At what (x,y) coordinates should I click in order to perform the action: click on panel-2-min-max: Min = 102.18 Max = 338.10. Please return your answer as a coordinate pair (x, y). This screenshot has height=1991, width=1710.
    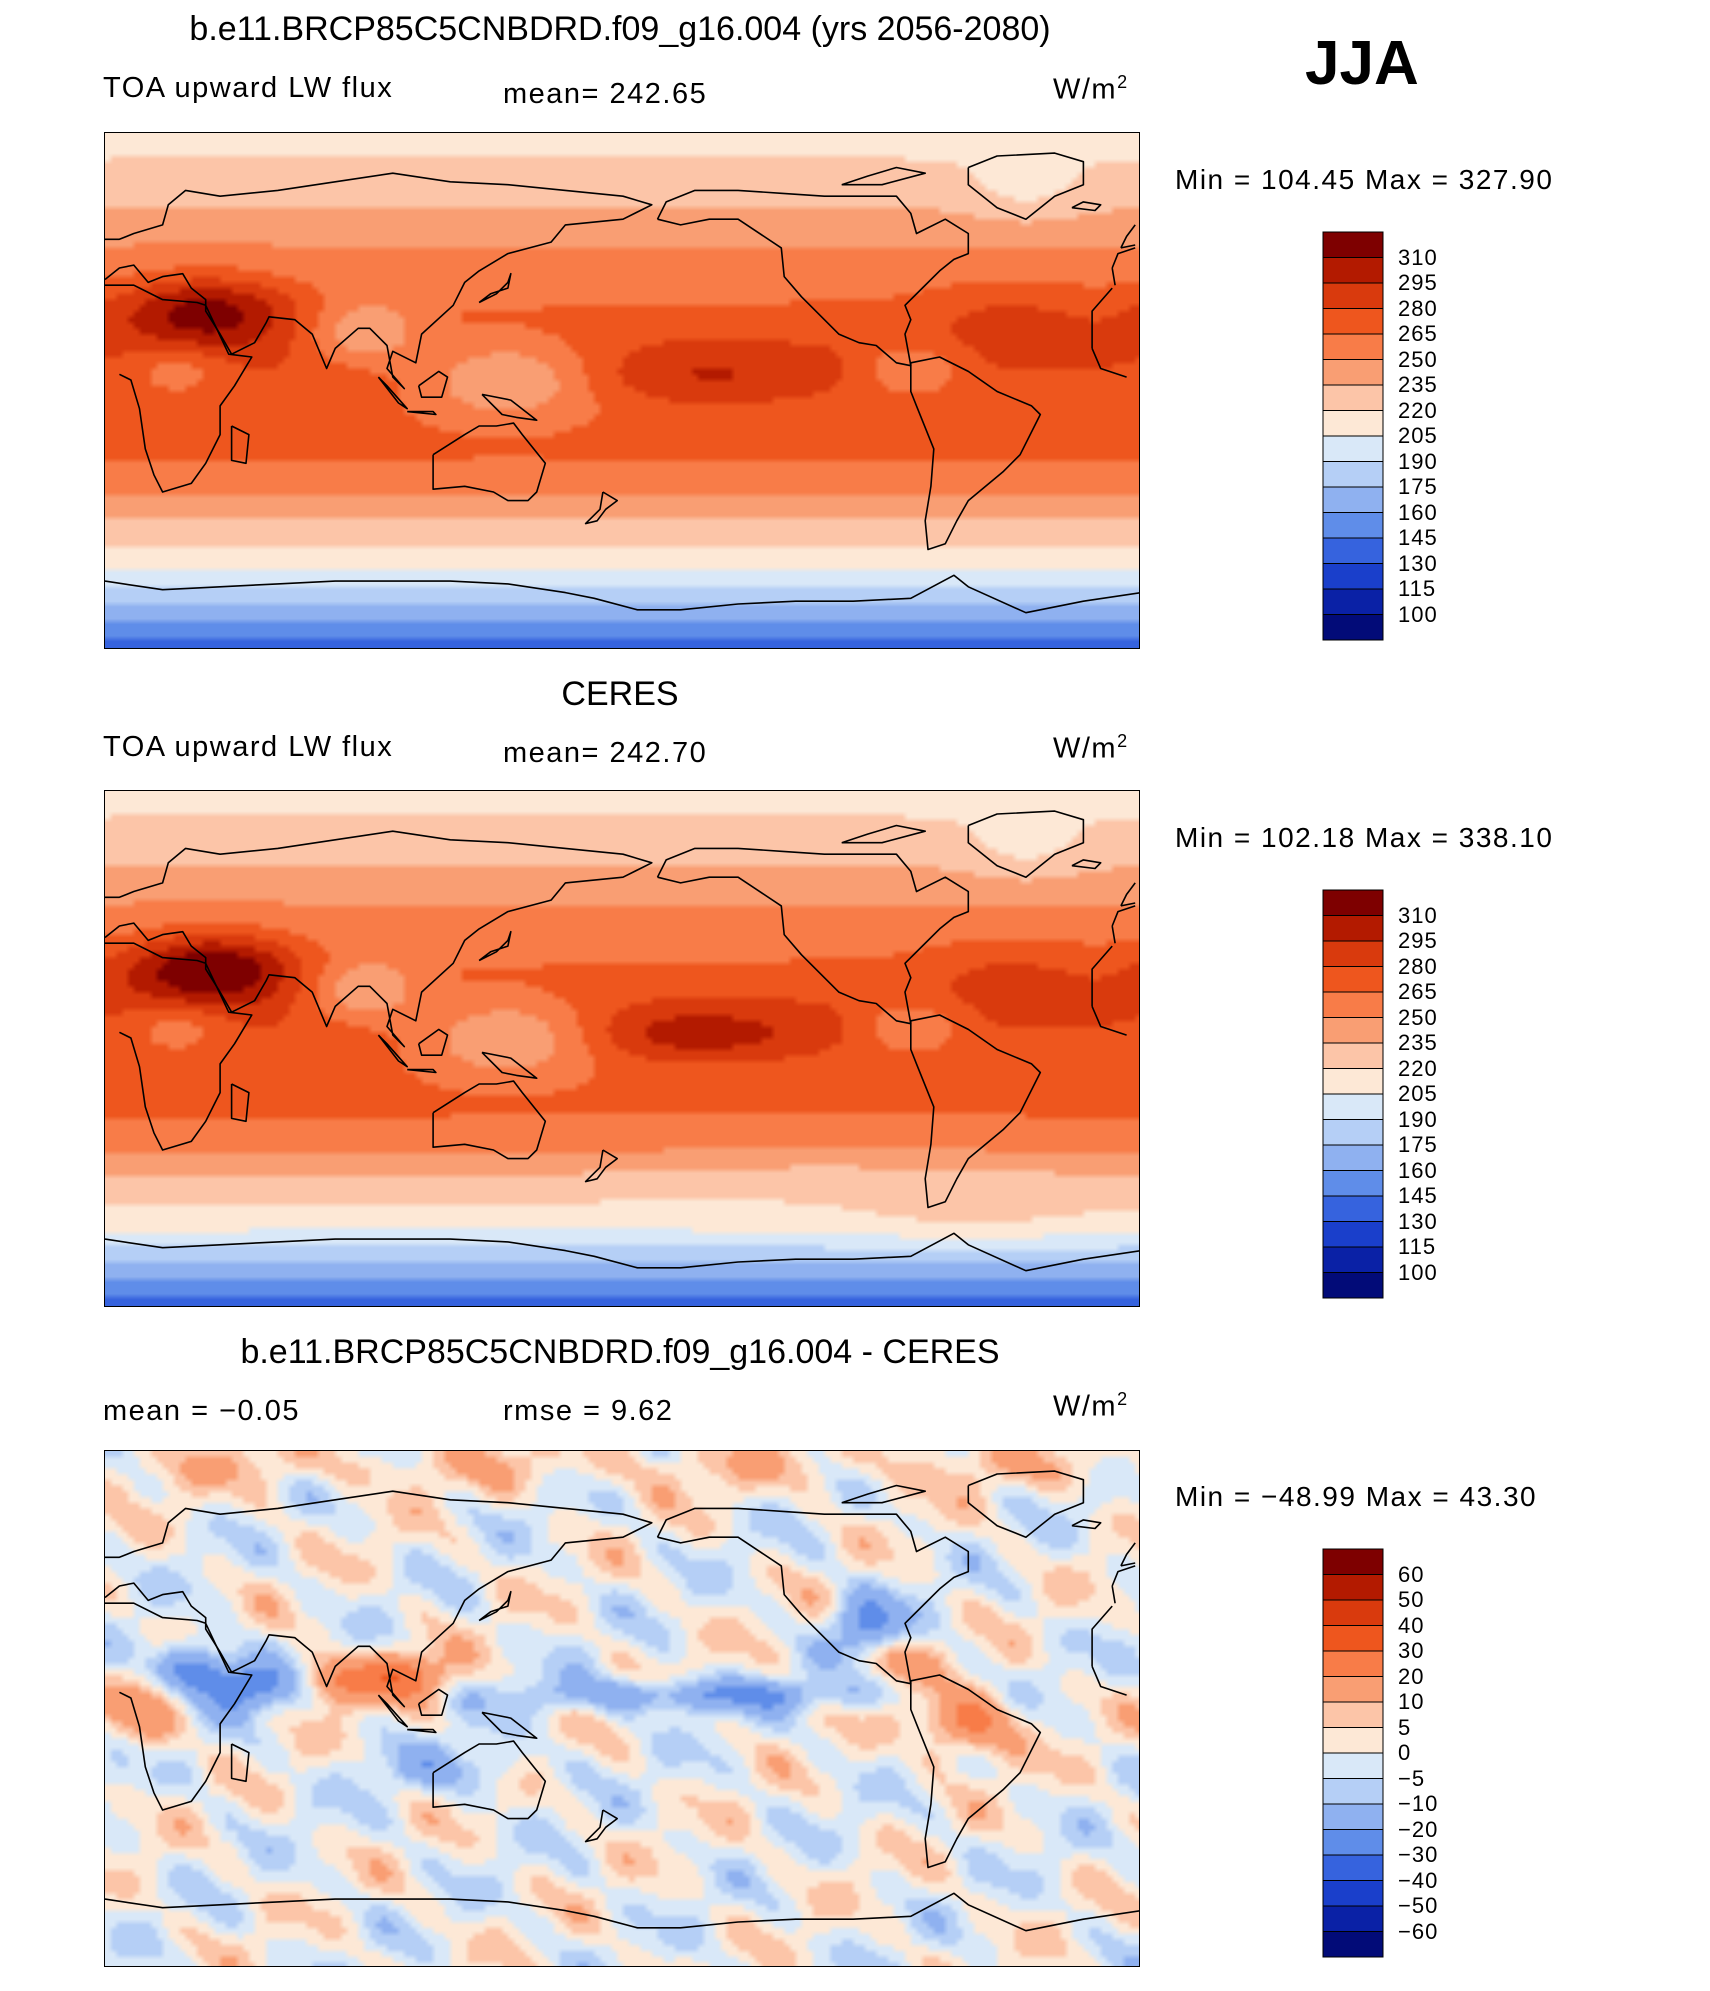
    Looking at the image, I should click on (1364, 837).